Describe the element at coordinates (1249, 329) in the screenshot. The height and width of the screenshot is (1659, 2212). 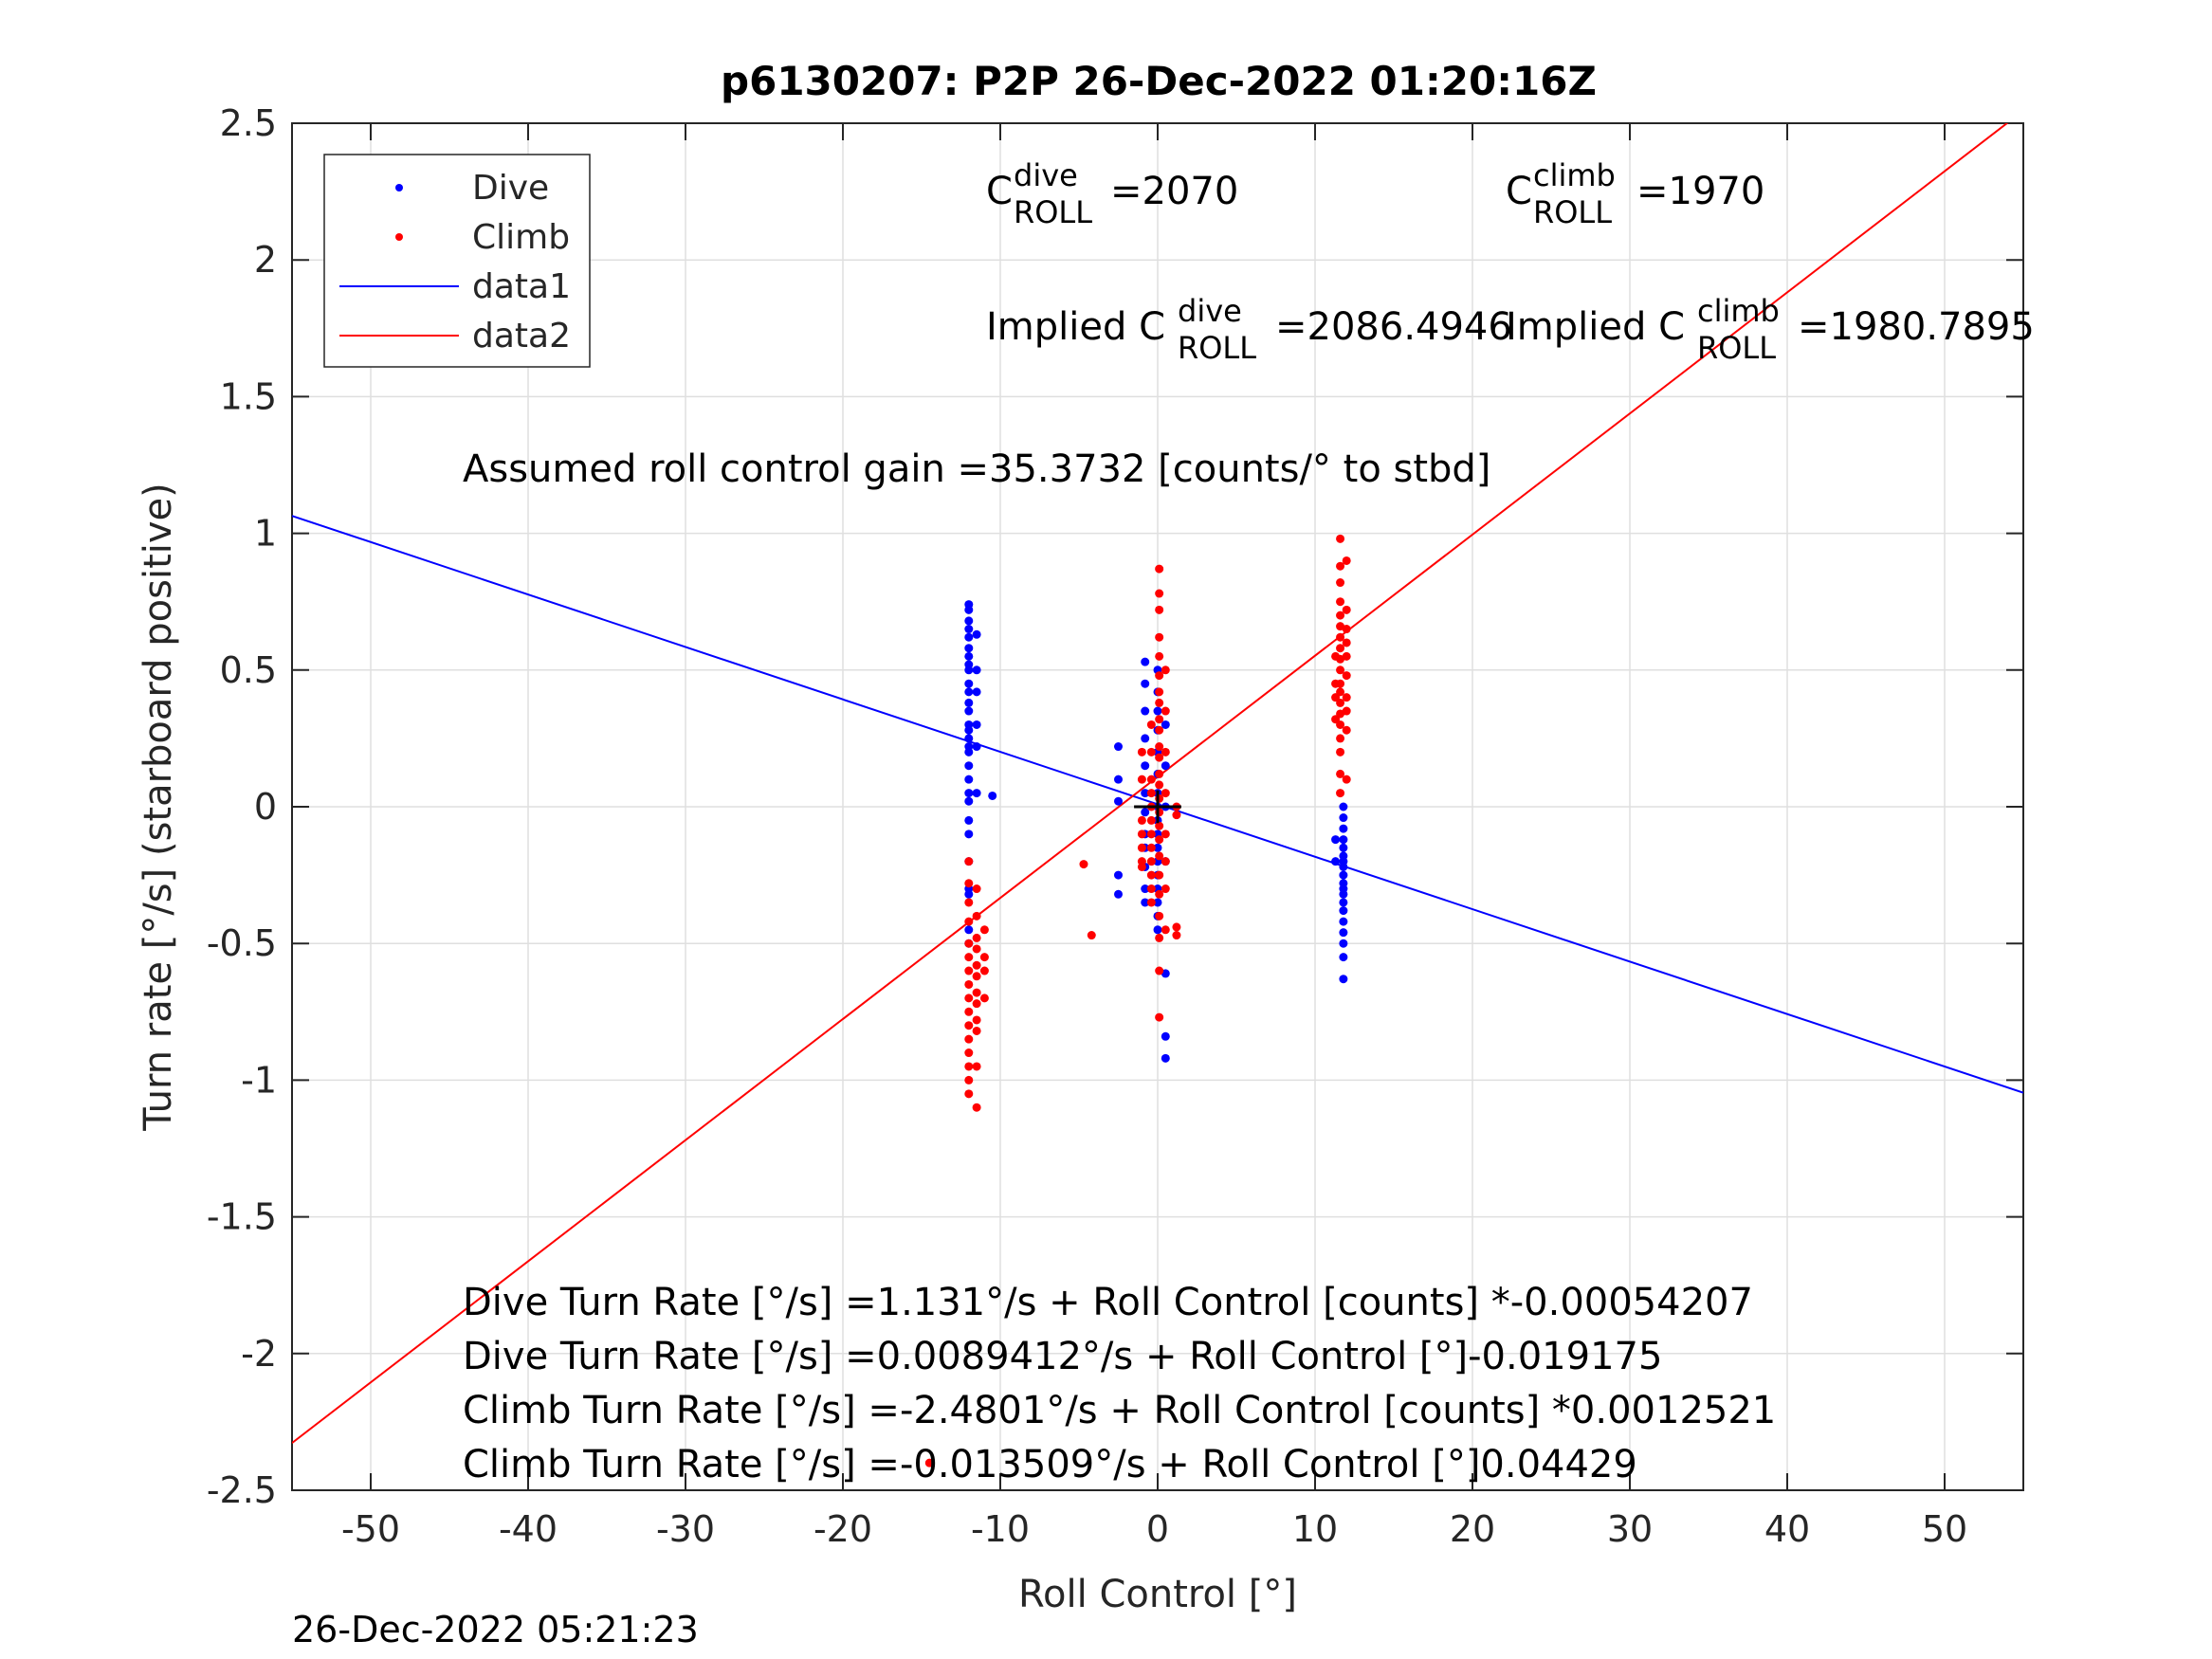
I see `implied-dive-annotation: Implied C dive ROLL =2086.4946` at that location.